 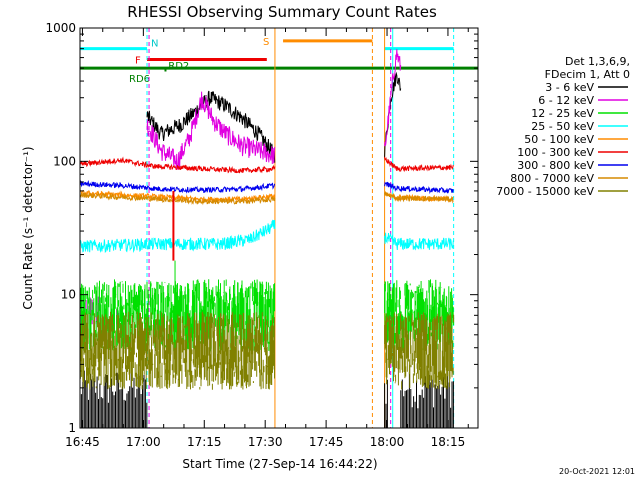 I want to click on y-tick-label: 10, so click(x=68, y=295).